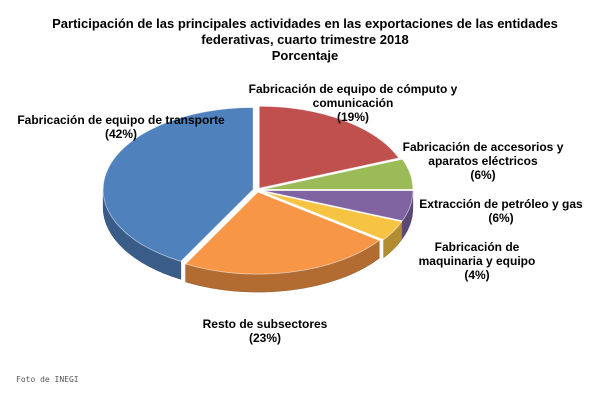 This screenshot has width=610, height=408. What do you see at coordinates (477, 275) in the screenshot?
I see `slice-value-maquinaria: (4%)` at bounding box center [477, 275].